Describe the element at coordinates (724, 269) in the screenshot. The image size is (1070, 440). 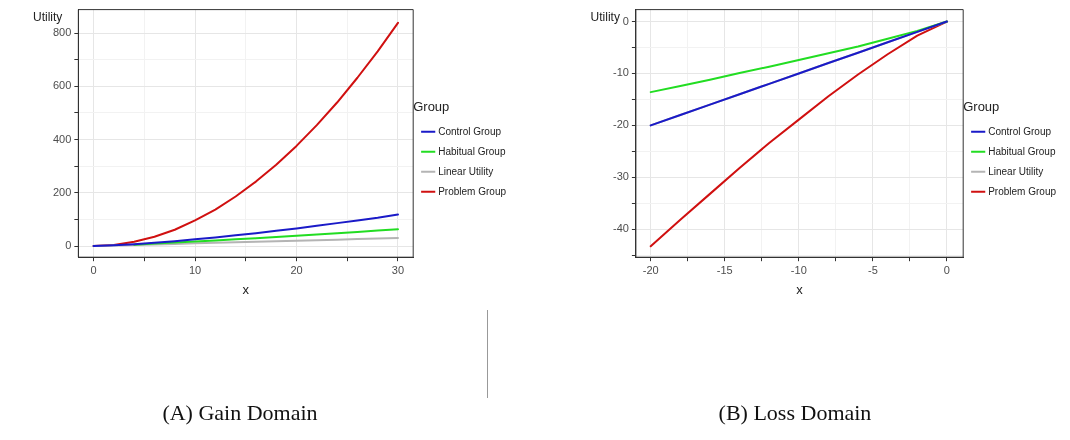
I see `x-tick-label: -15` at that location.